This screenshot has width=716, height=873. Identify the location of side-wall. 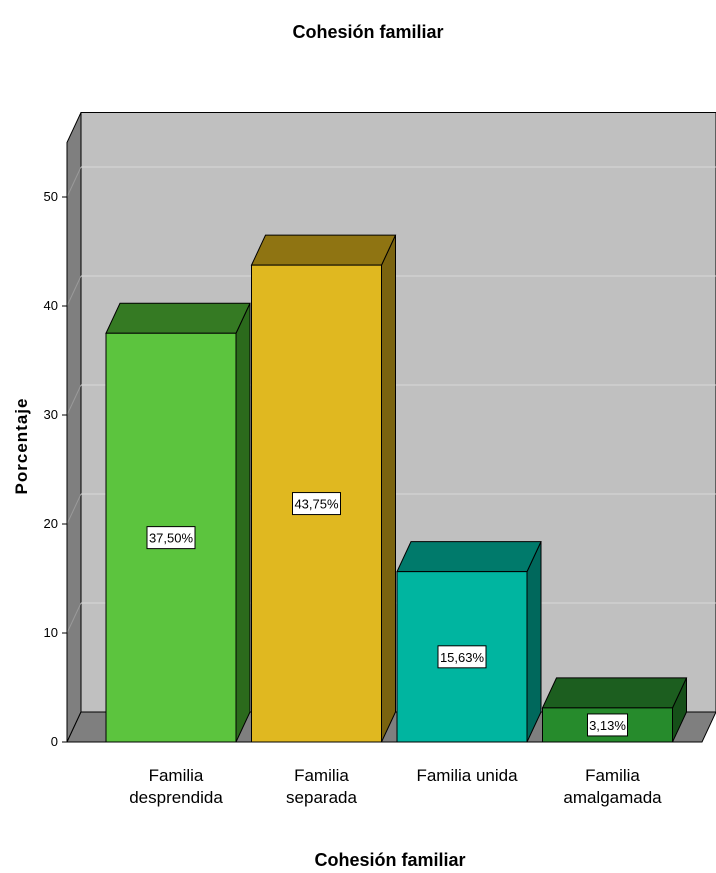
(74, 427).